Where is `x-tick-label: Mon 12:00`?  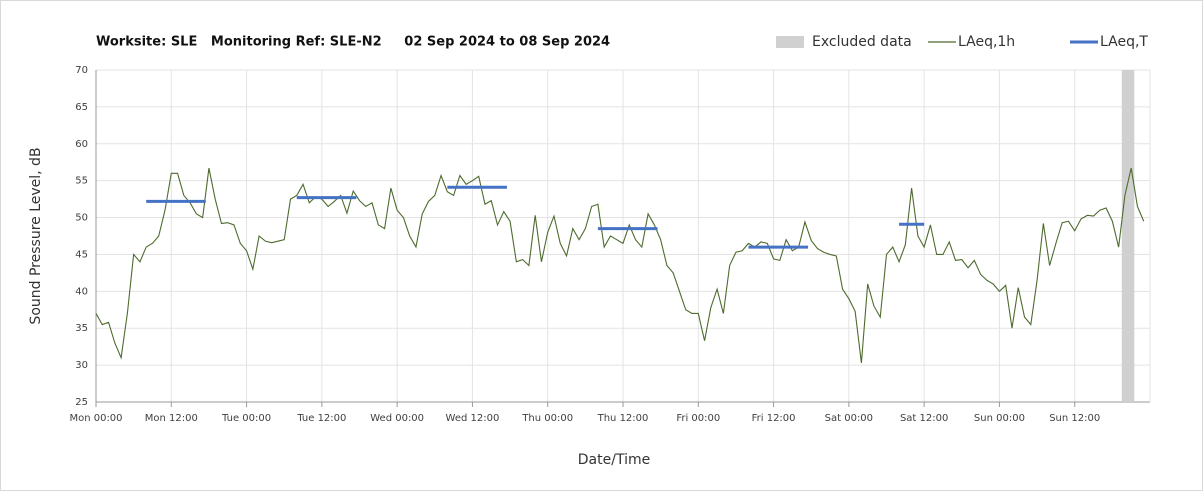 x-tick-label: Mon 12:00 is located at coordinates (171, 418).